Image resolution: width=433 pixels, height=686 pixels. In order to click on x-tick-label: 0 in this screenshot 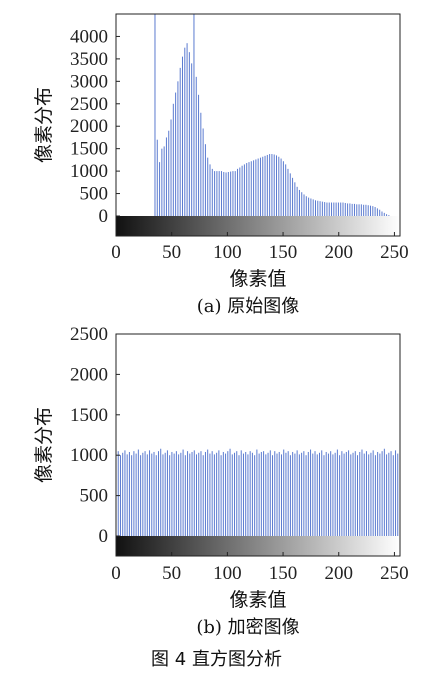, I will do `click(116, 573)`.